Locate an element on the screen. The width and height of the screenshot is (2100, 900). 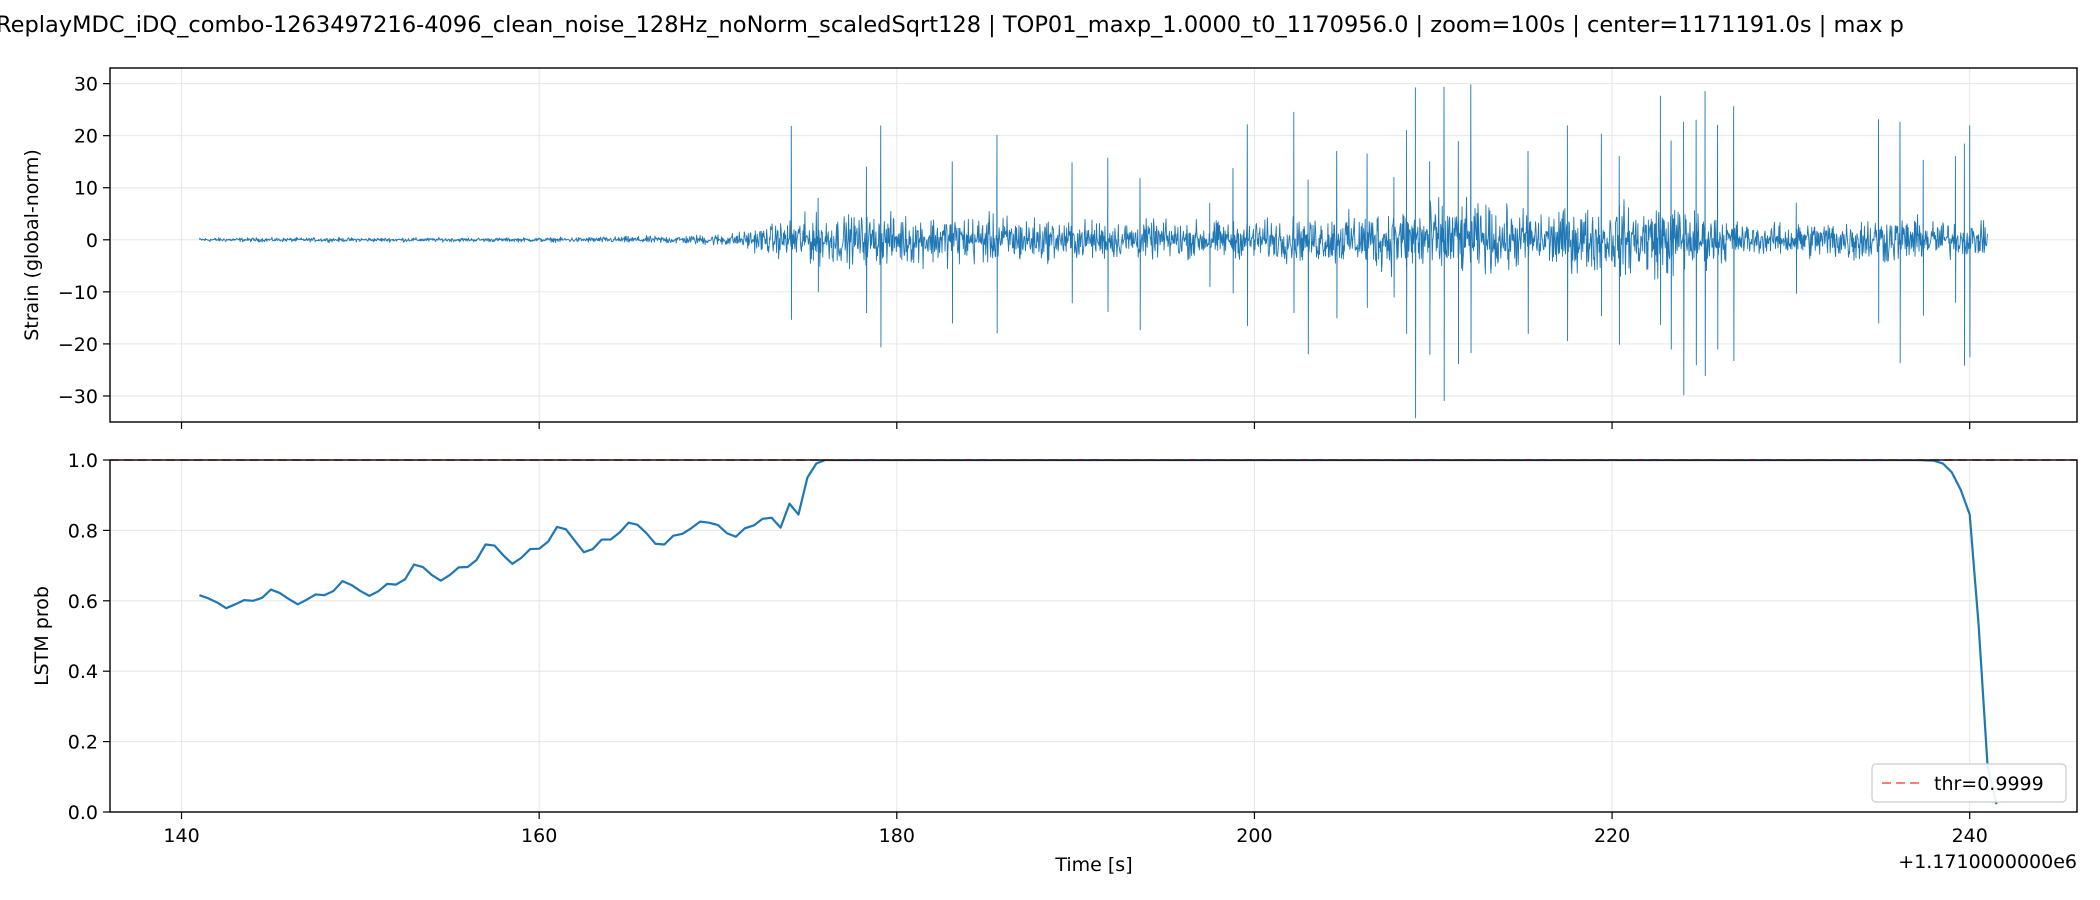
lstm-ytick-label: 0.0 is located at coordinates (83, 813).